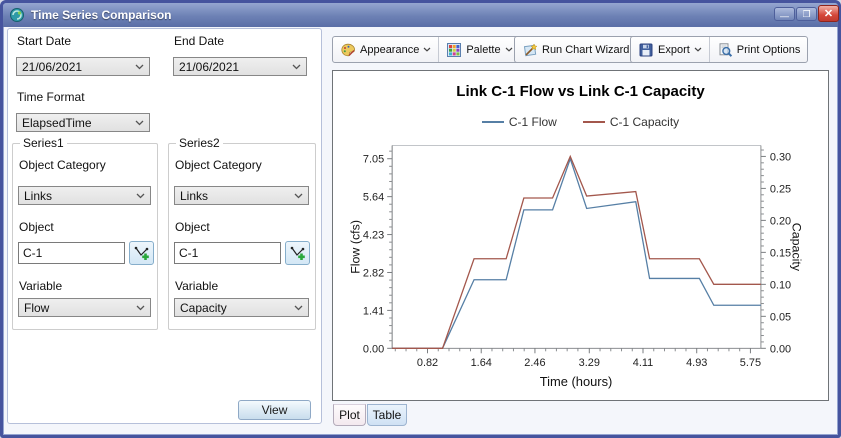 The width and height of the screenshot is (841, 438). I want to click on svg-text: 1.64, so click(481, 363).